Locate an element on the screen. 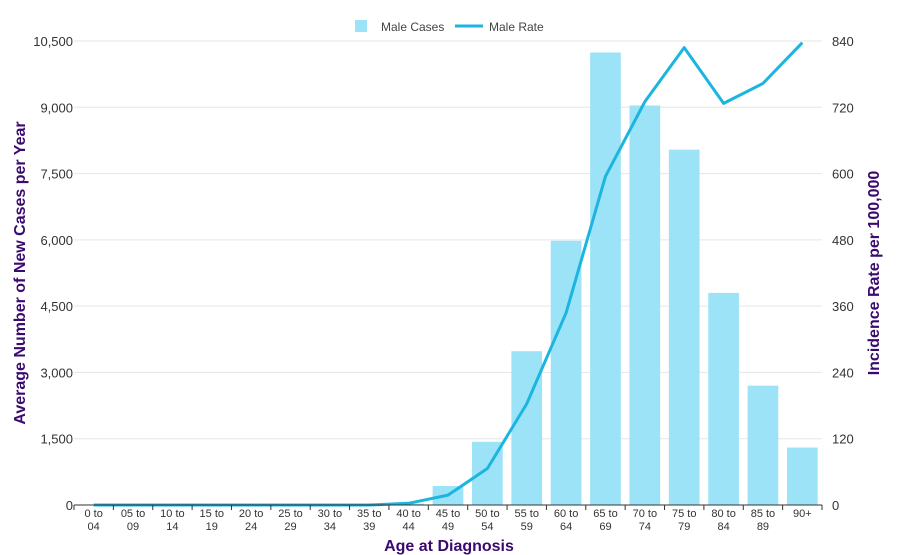 This screenshot has height=555, width=898. legend: Male Cases Male Rate is located at coordinates (449, 27).